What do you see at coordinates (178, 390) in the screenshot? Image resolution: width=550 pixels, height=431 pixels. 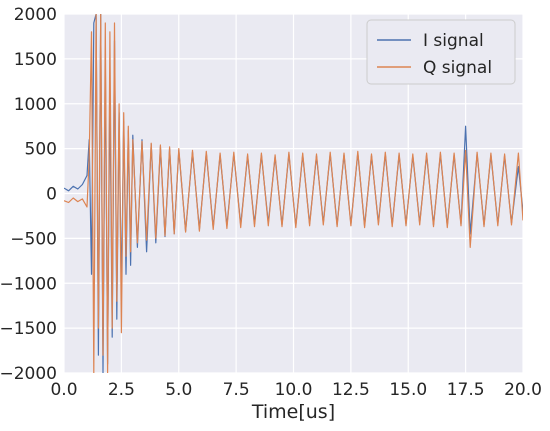 I see `x-tick-label: 5.0` at bounding box center [178, 390].